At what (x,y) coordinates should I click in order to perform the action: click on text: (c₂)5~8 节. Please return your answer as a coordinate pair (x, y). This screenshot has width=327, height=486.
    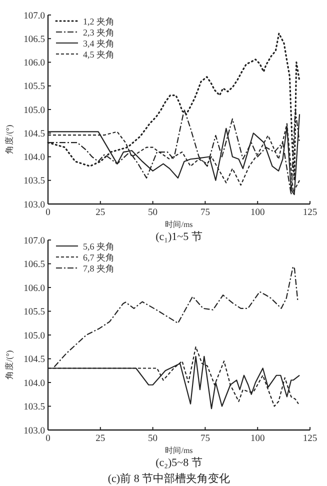
    Looking at the image, I should click on (179, 462).